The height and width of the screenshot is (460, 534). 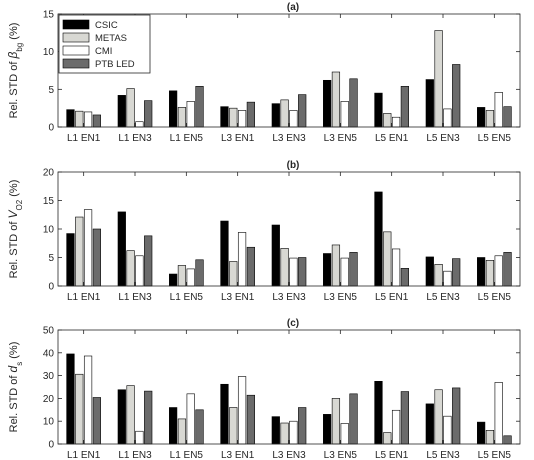 What do you see at coordinates (238, 297) in the screenshot?
I see `x-tick-label: L3 EN1` at bounding box center [238, 297].